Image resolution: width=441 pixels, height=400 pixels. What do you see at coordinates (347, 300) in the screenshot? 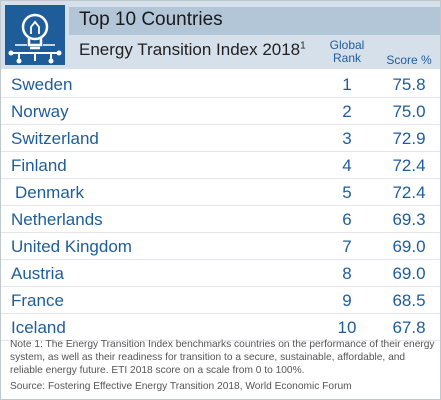
I see `country-rank: 9` at bounding box center [347, 300].